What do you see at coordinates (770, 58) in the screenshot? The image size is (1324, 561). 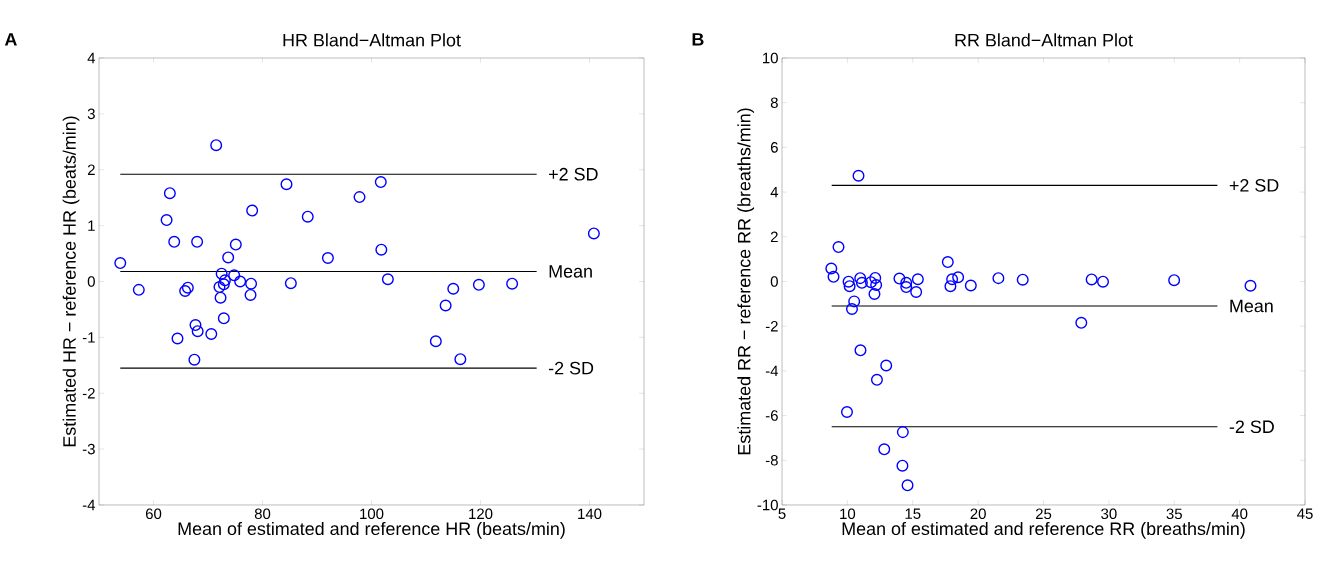 I see `y-tick-label: 10` at bounding box center [770, 58].